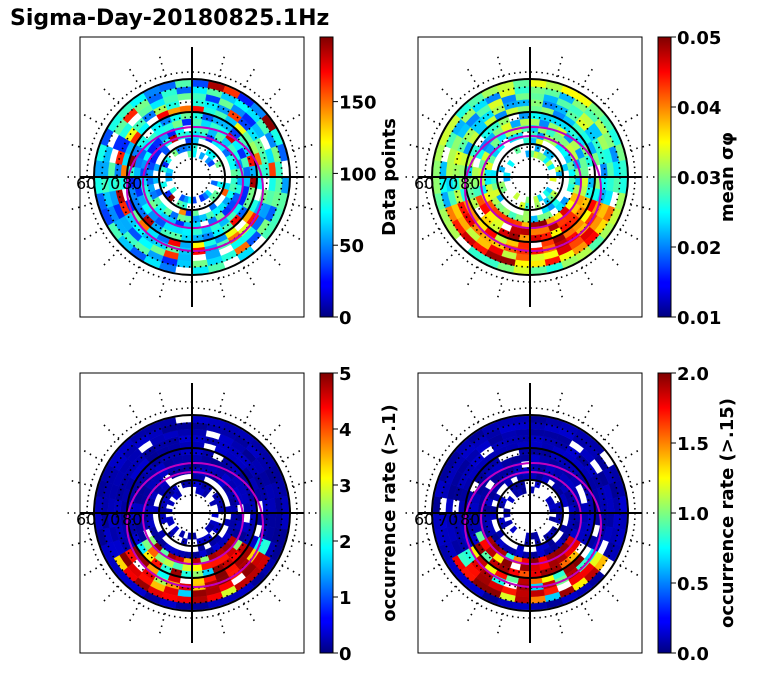  What do you see at coordinates (664, 513) in the screenshot?
I see `colorbar` at bounding box center [664, 513].